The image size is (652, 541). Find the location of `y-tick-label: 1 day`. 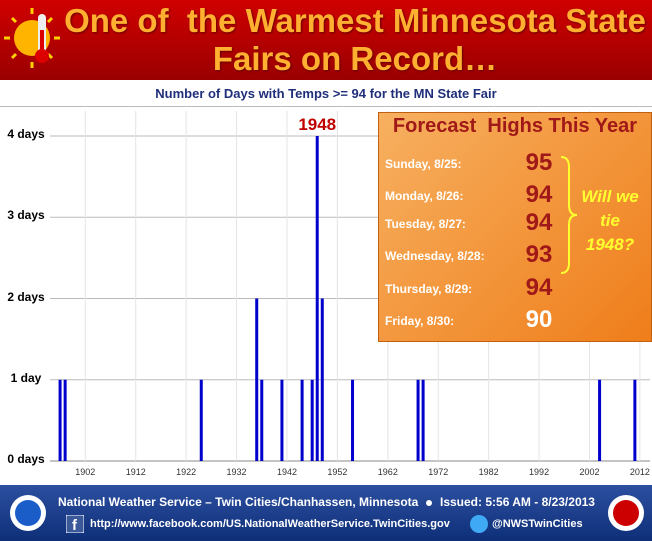

y-tick-label: 1 day is located at coordinates (26, 377).